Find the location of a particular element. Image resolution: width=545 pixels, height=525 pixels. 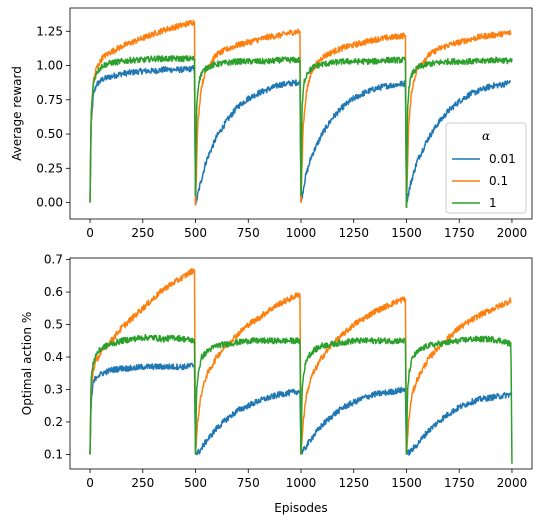

y-tick-label-0-00: 0.00 is located at coordinates (49, 203).